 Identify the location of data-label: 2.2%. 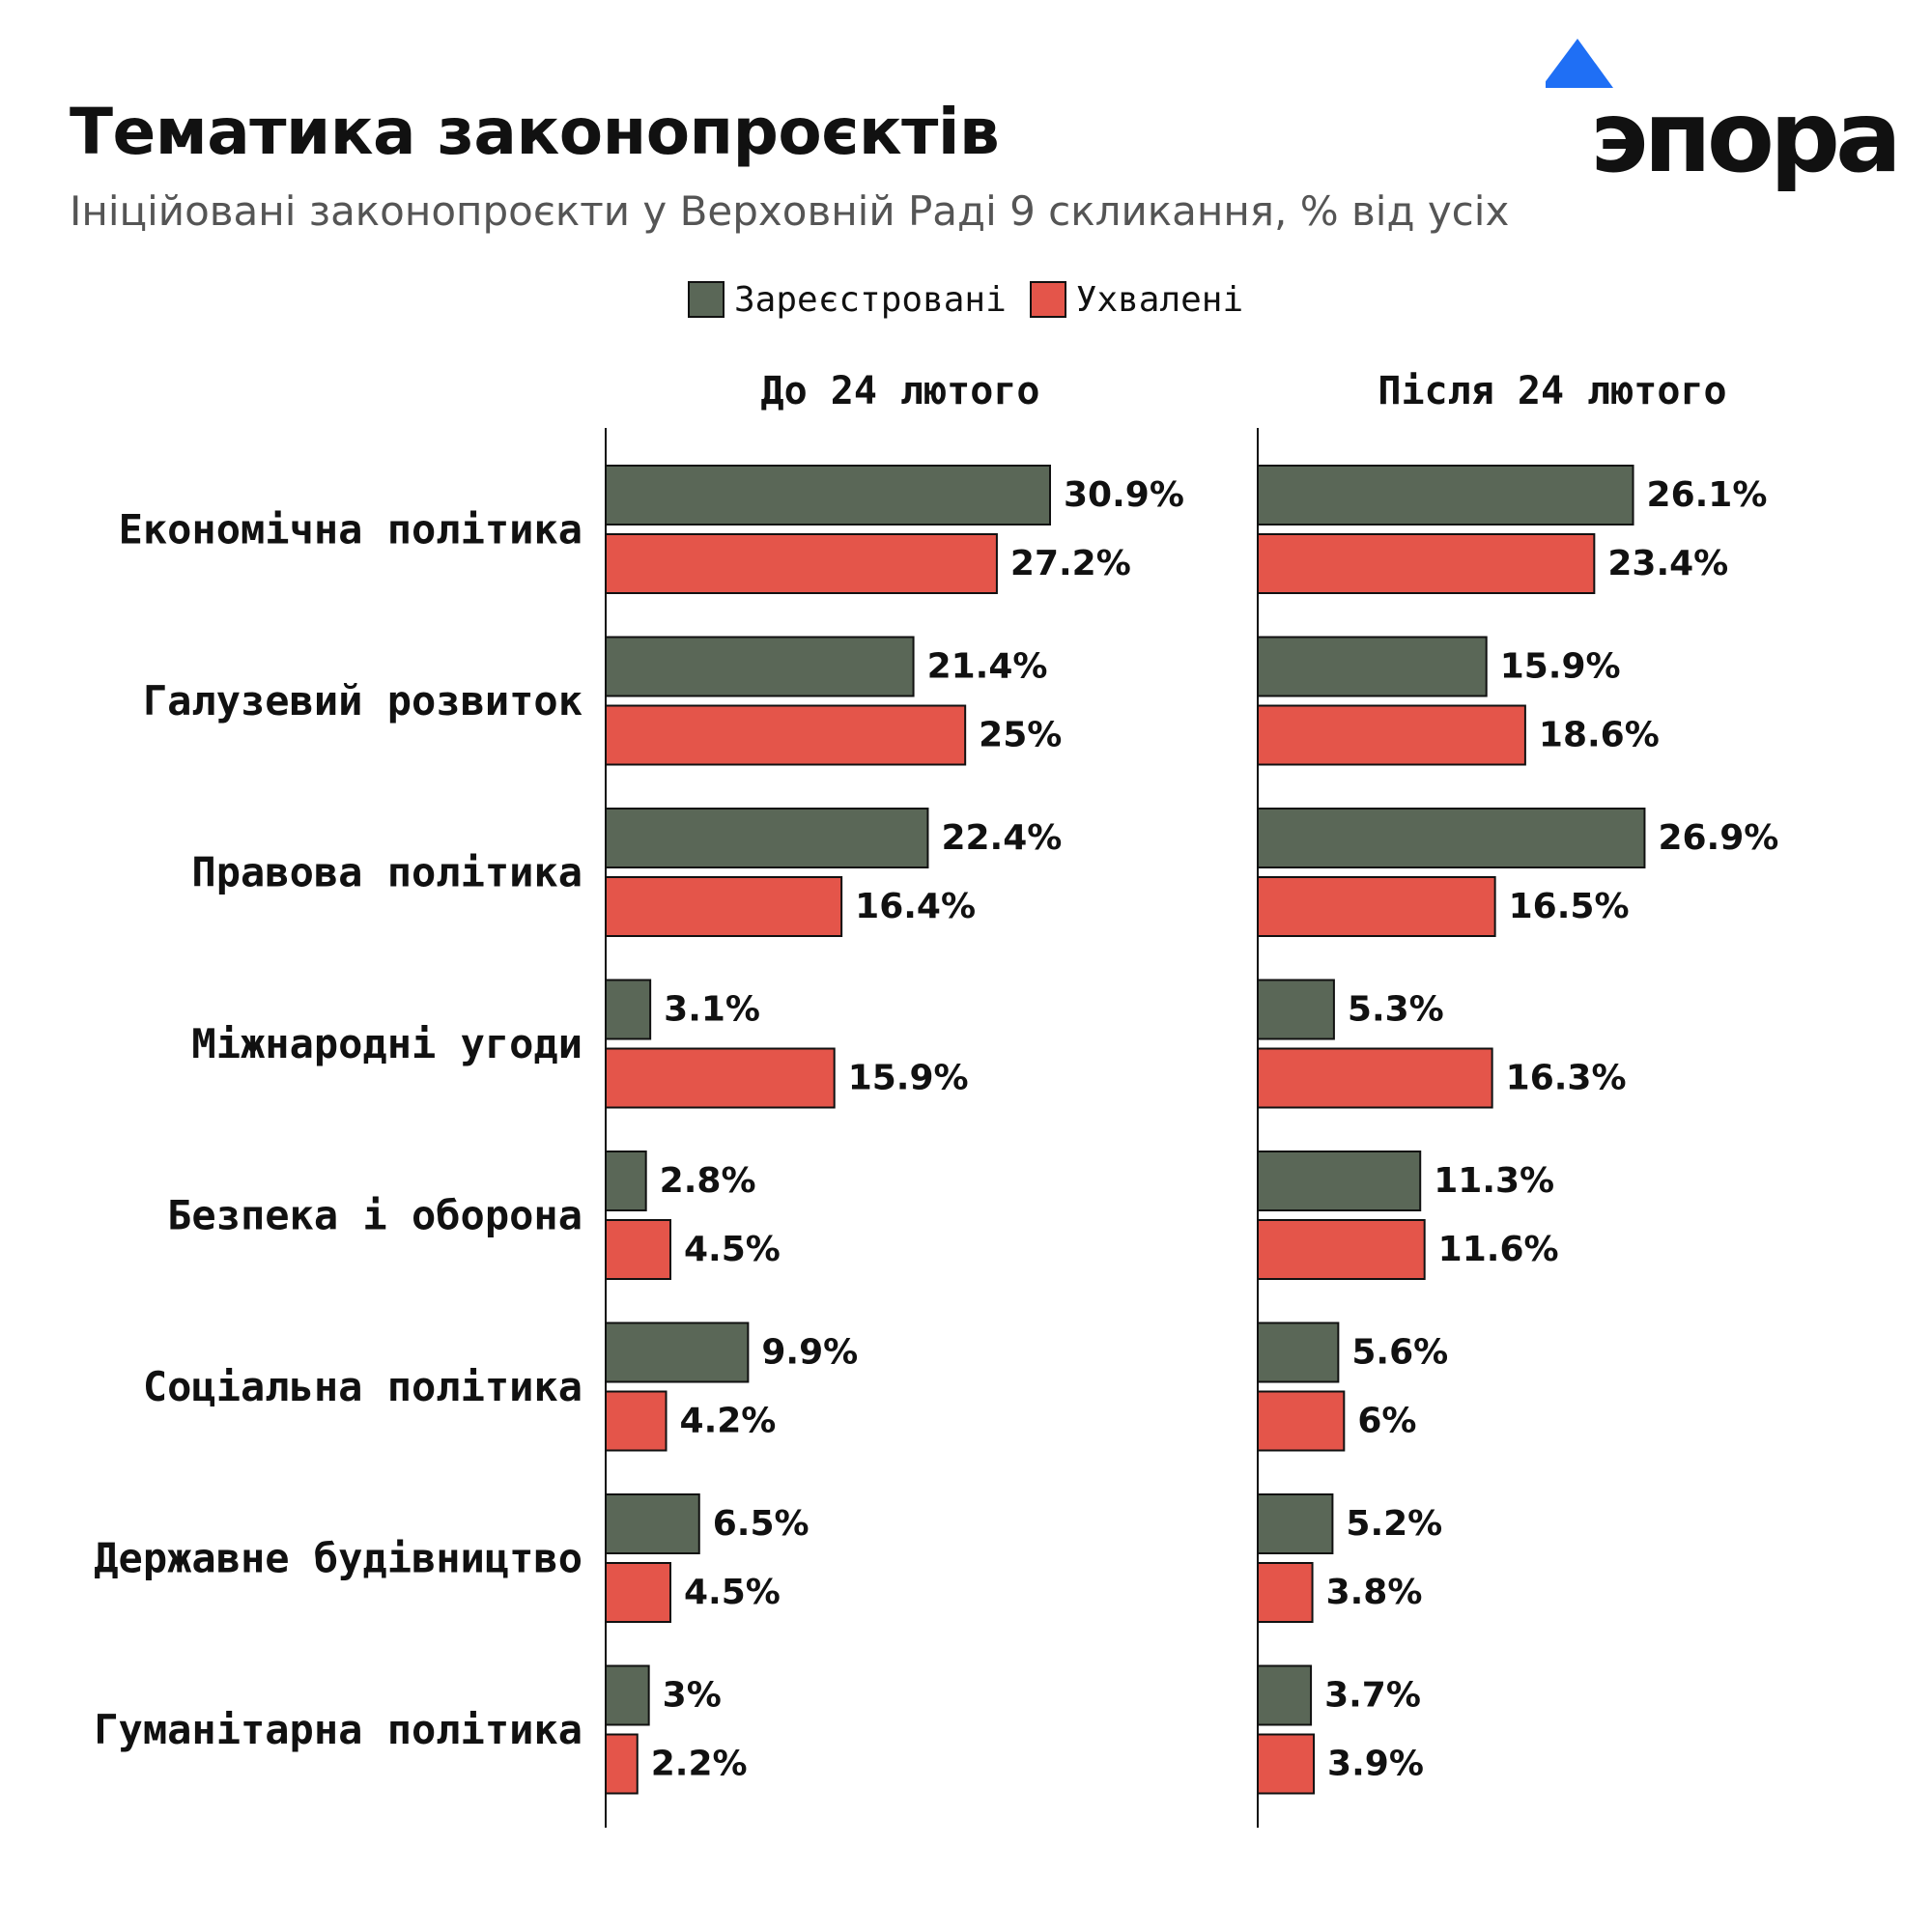
(699, 1764).